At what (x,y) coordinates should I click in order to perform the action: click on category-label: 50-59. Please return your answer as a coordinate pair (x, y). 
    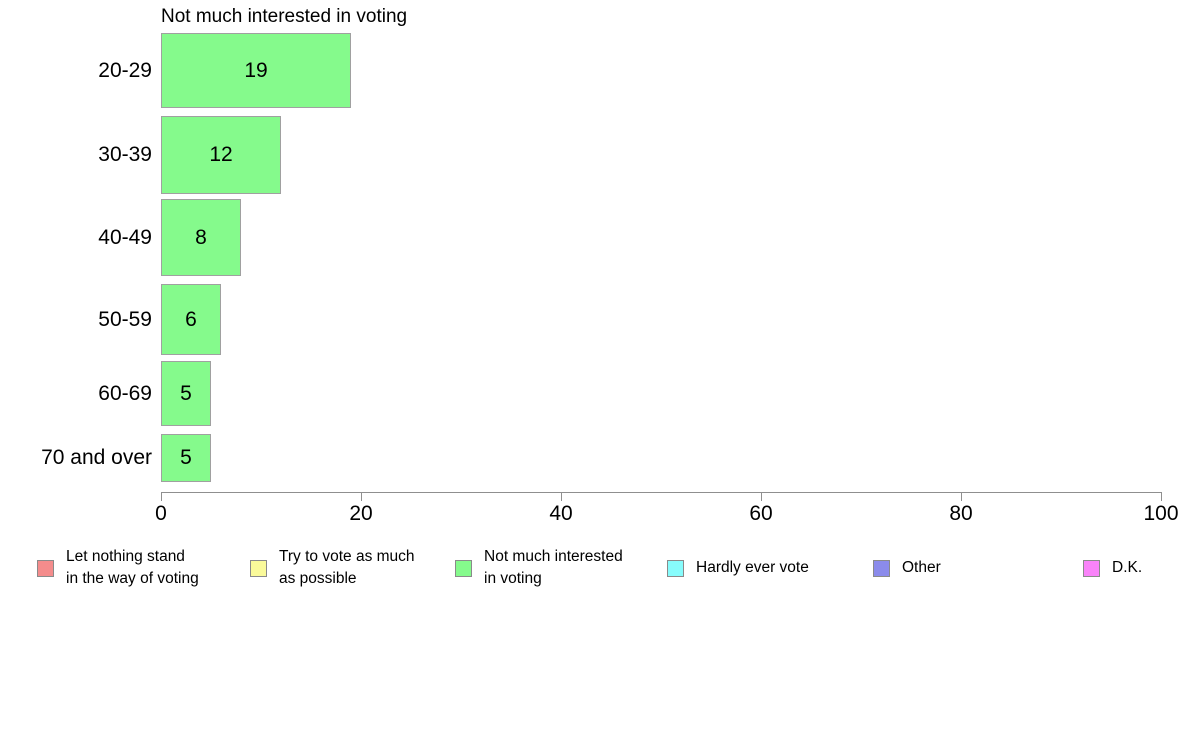
    Looking at the image, I should click on (125, 319).